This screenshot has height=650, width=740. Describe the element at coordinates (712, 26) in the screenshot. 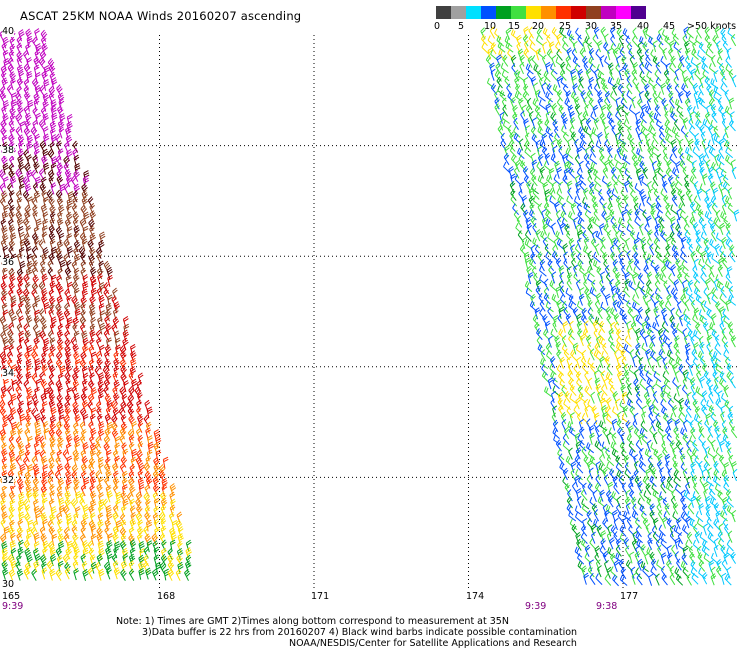

I see `colorbar-label: >50 knots` at that location.